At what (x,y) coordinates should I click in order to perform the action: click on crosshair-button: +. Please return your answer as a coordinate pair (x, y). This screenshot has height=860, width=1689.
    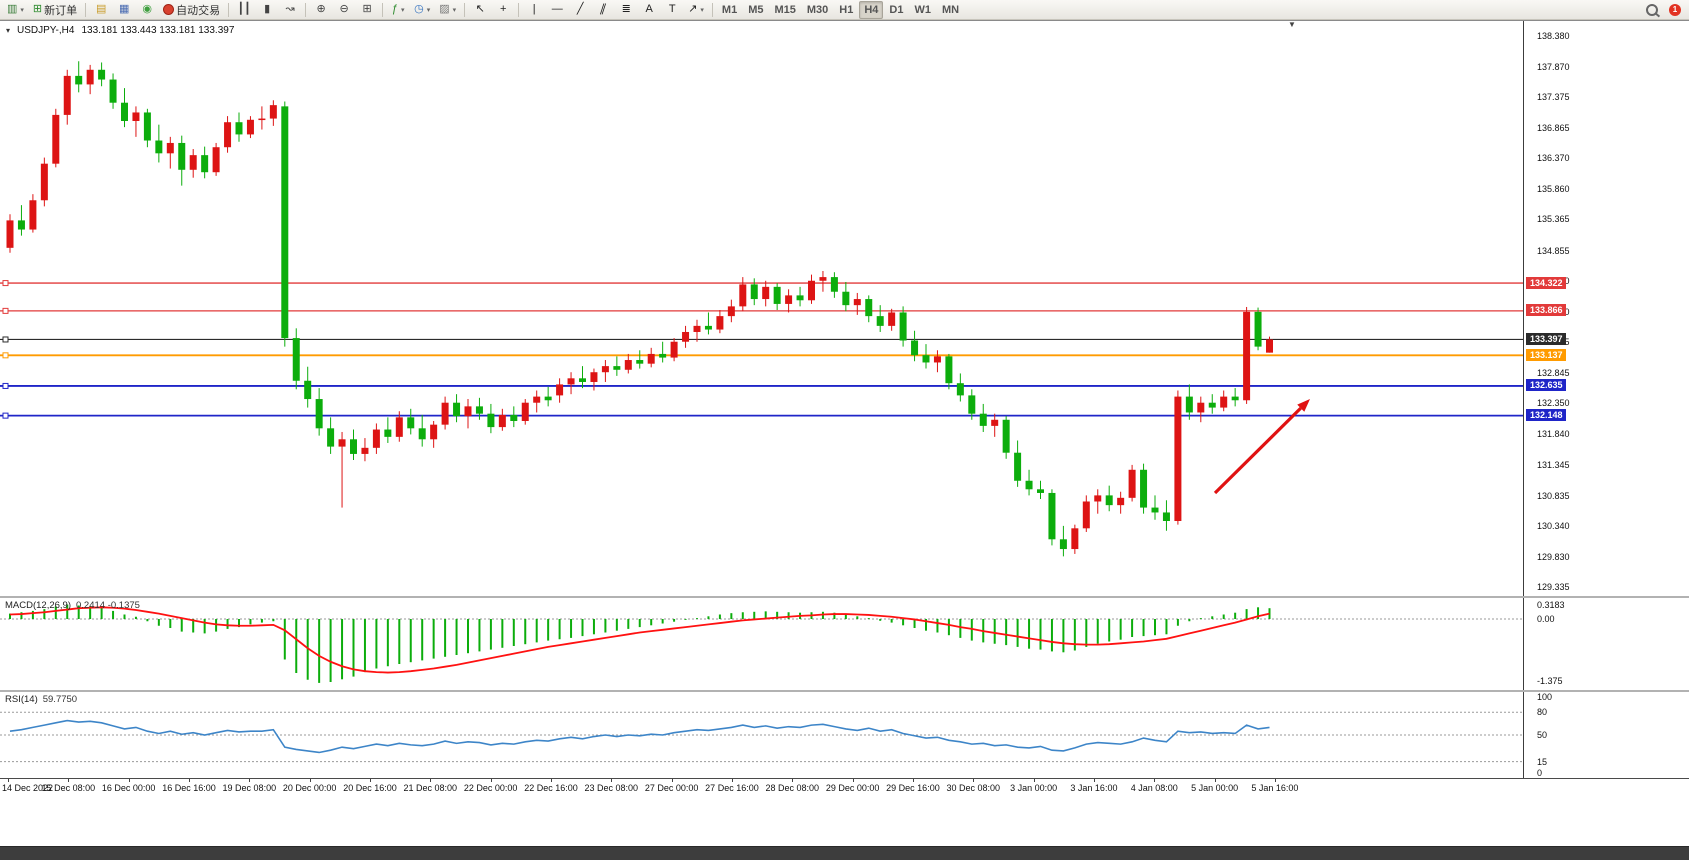
    Looking at the image, I should click on (503, 10).